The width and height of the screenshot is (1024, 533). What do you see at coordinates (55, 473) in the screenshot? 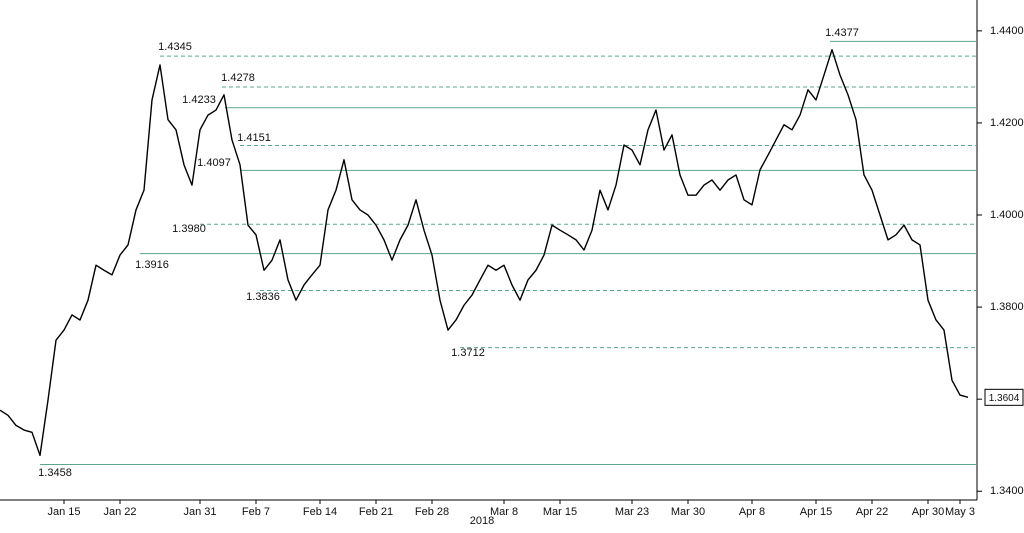
I see `level-label: 1.3458` at bounding box center [55, 473].